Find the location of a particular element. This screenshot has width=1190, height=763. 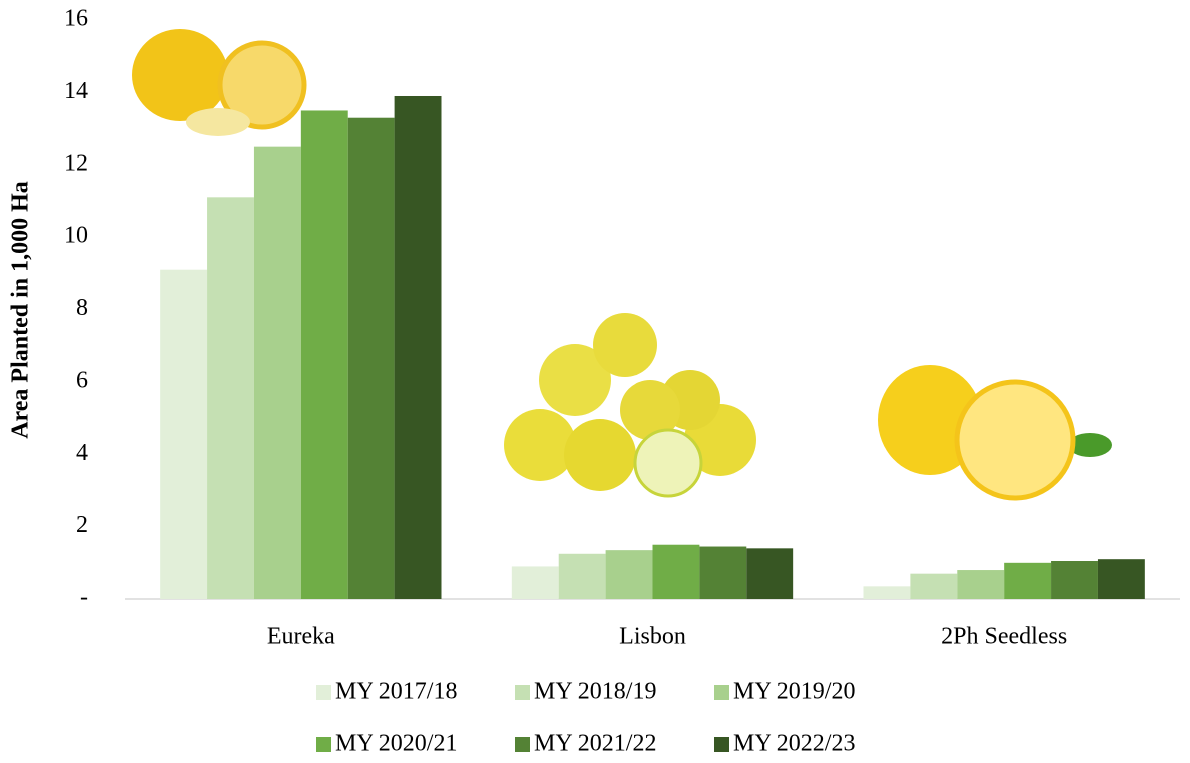

y-tick-label: 12 is located at coordinates (76, 163).